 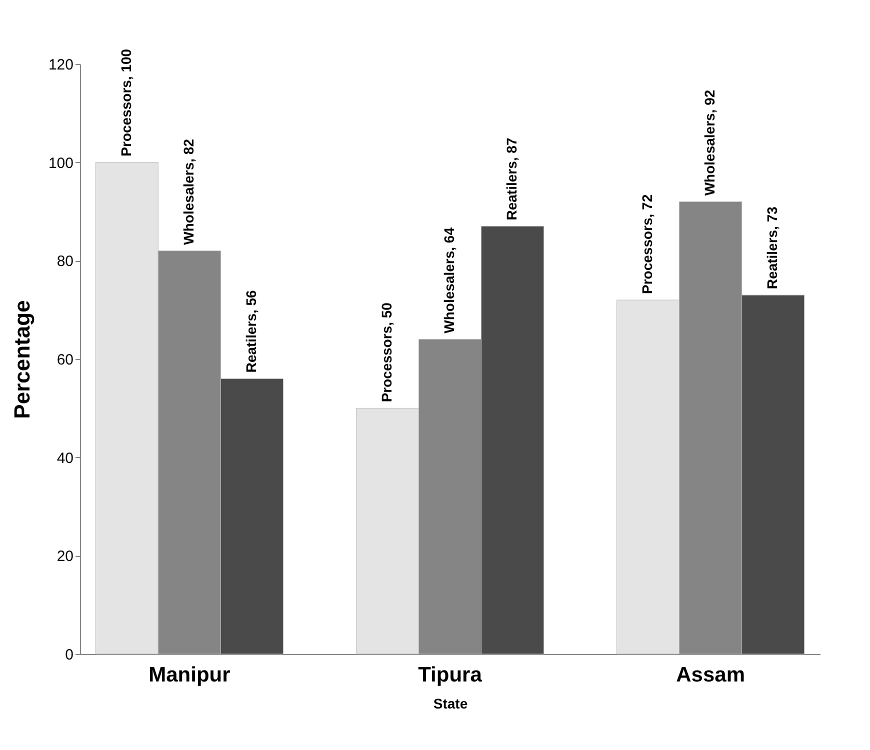 I want to click on data-label: Processors, 50, so click(x=386, y=352).